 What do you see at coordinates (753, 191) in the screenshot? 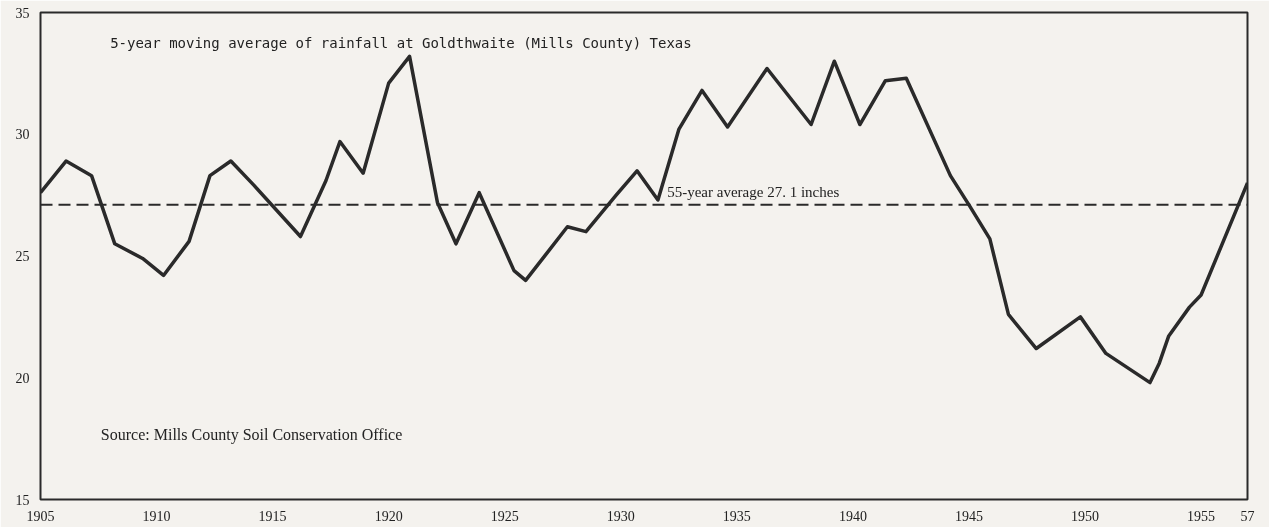
I see `ref-line-label: 55-year average 27. 1 inches` at bounding box center [753, 191].